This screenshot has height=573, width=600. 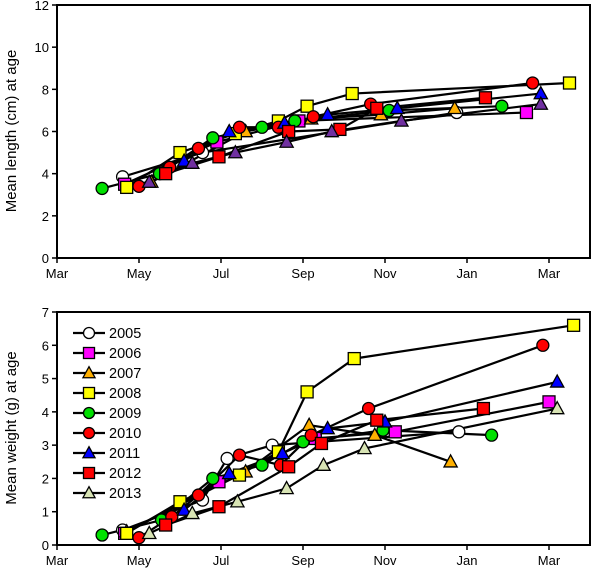 What do you see at coordinates (45, 478) in the screenshot?
I see `y-tick-label: 2` at bounding box center [45, 478].